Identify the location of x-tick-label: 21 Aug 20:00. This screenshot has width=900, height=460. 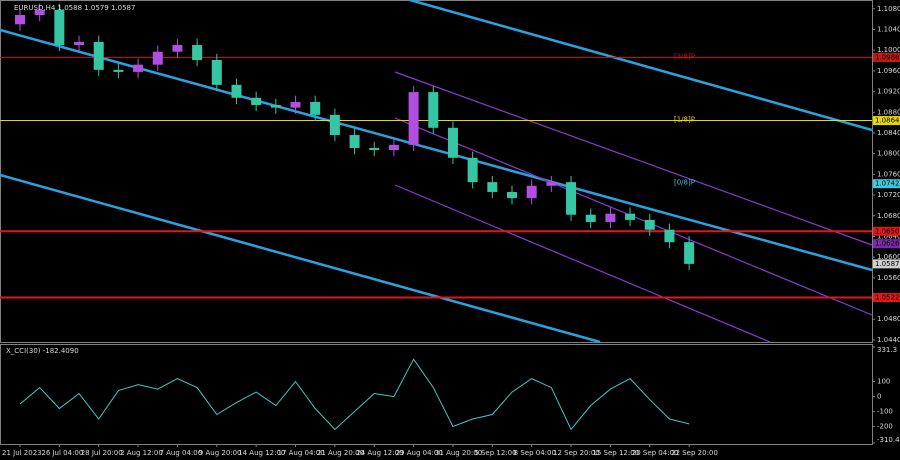
(340, 453).